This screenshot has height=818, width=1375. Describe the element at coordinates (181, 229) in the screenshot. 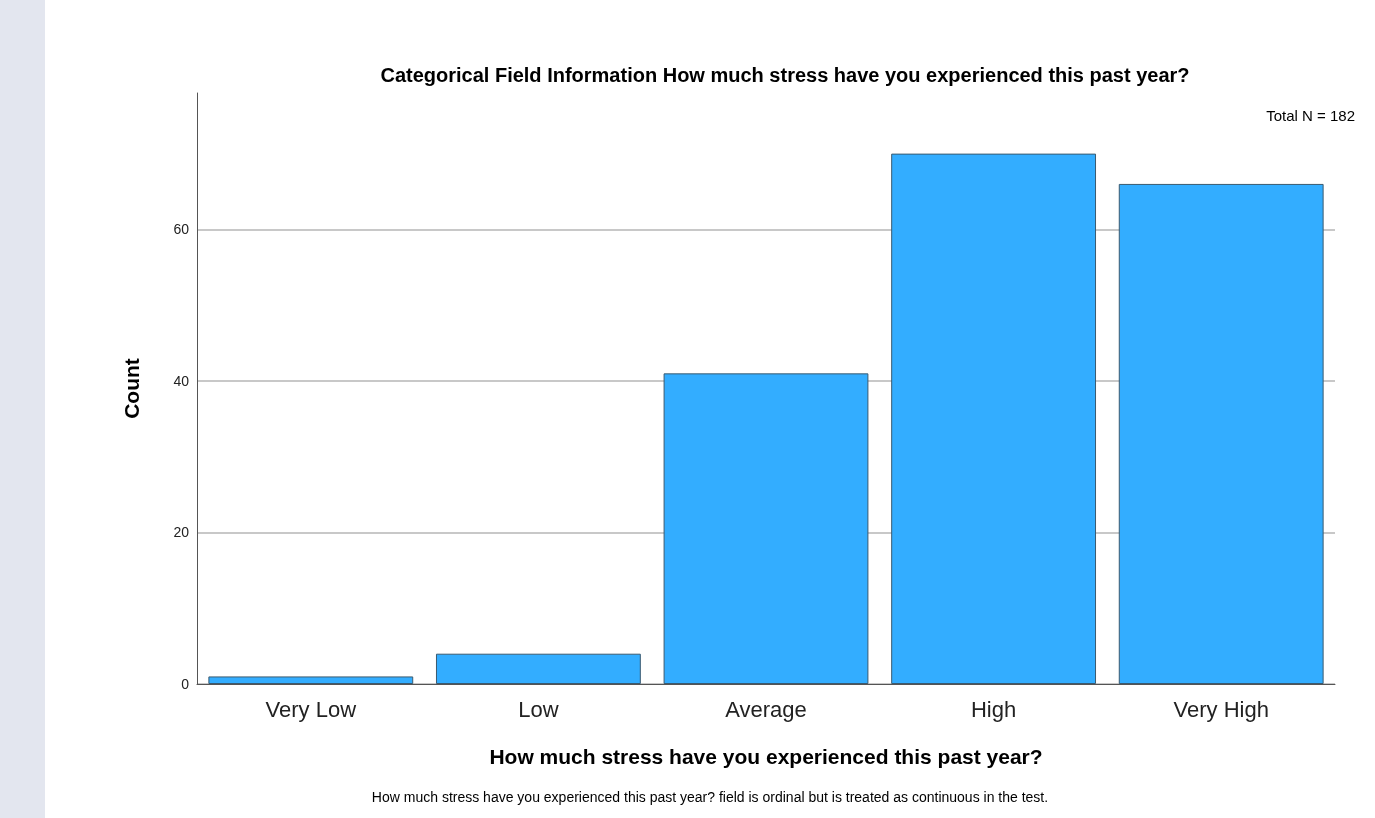

I see `y-tick-label: 60` at that location.